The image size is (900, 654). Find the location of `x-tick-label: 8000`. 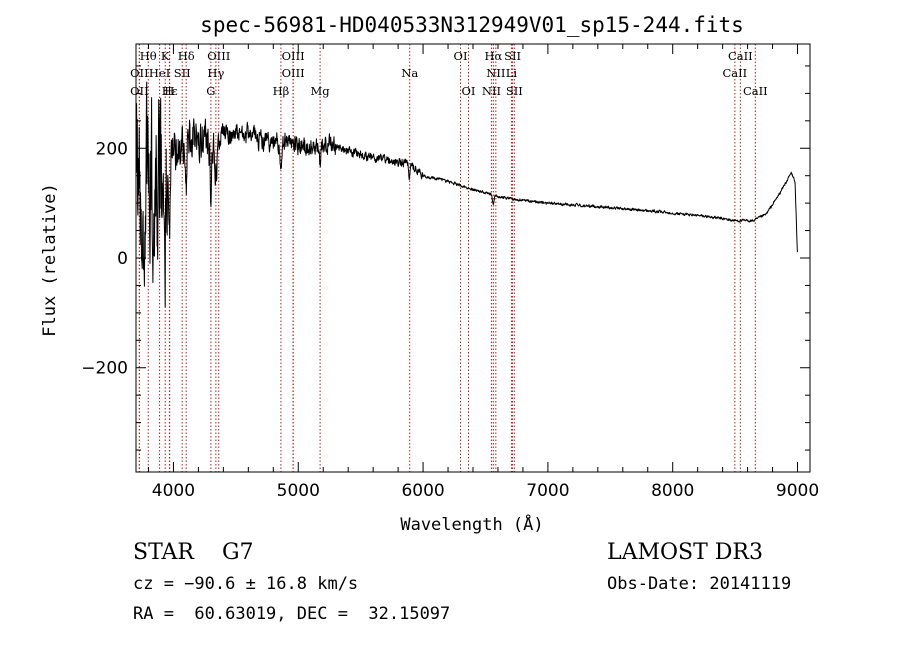

x-tick-label: 8000 is located at coordinates (672, 491).